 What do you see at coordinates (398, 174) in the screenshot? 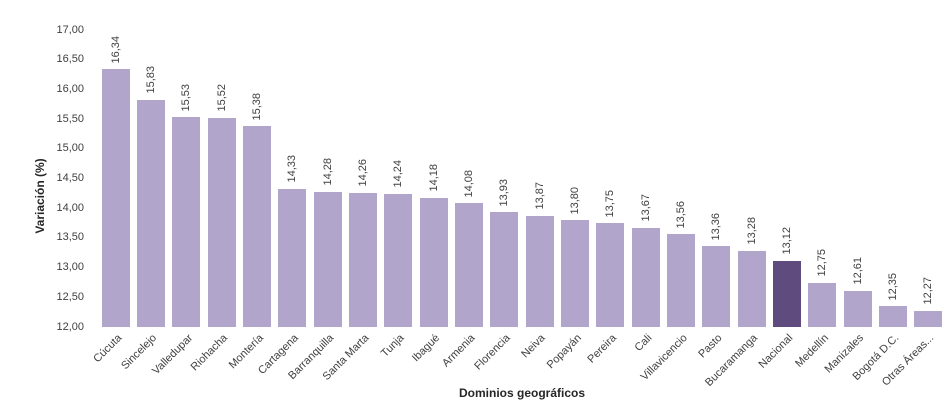
I see `bar-value-label: 14,24` at bounding box center [398, 174].